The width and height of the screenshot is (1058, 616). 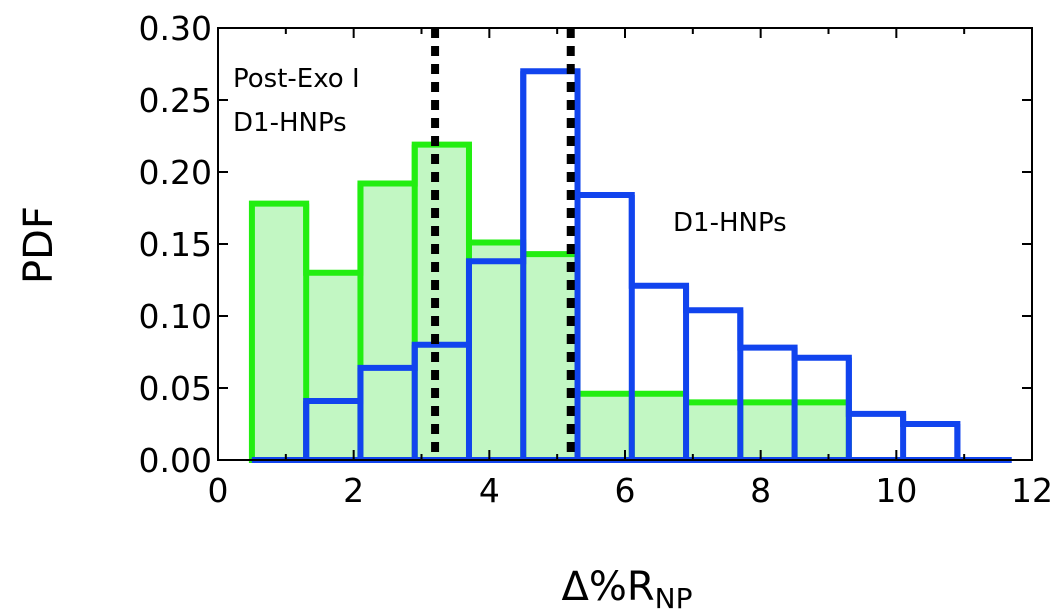 I want to click on y-axis-label: PDF, so click(x=39, y=245).